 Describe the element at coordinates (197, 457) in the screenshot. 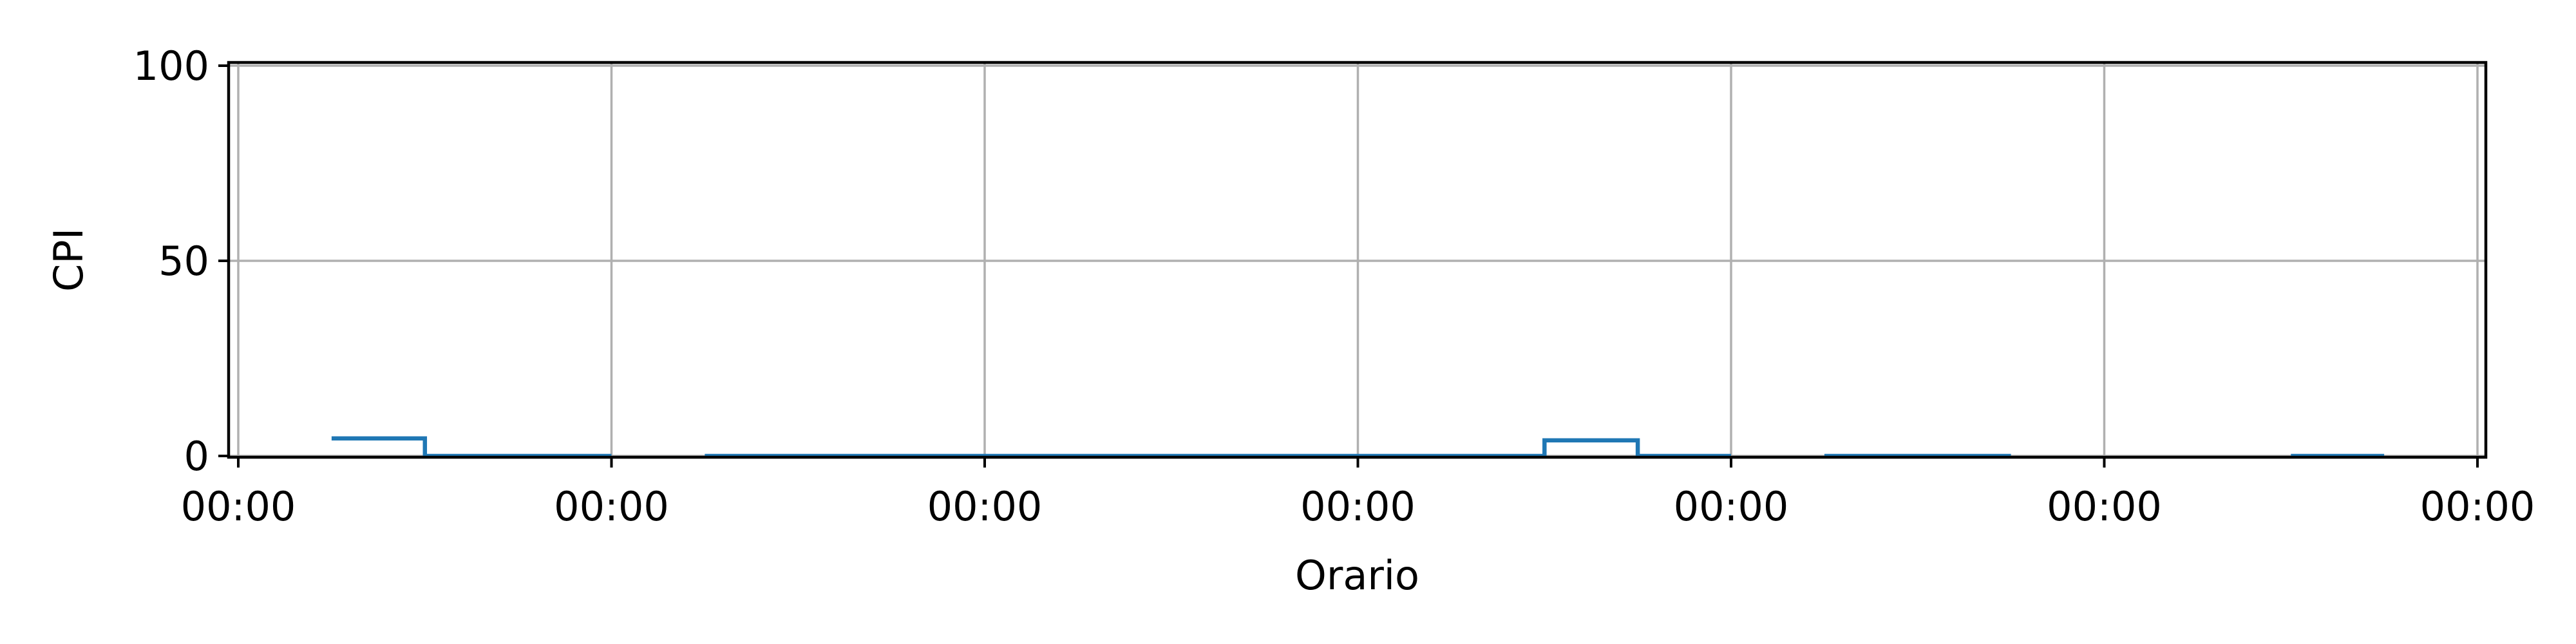

I see `y-tick-label: 0` at that location.